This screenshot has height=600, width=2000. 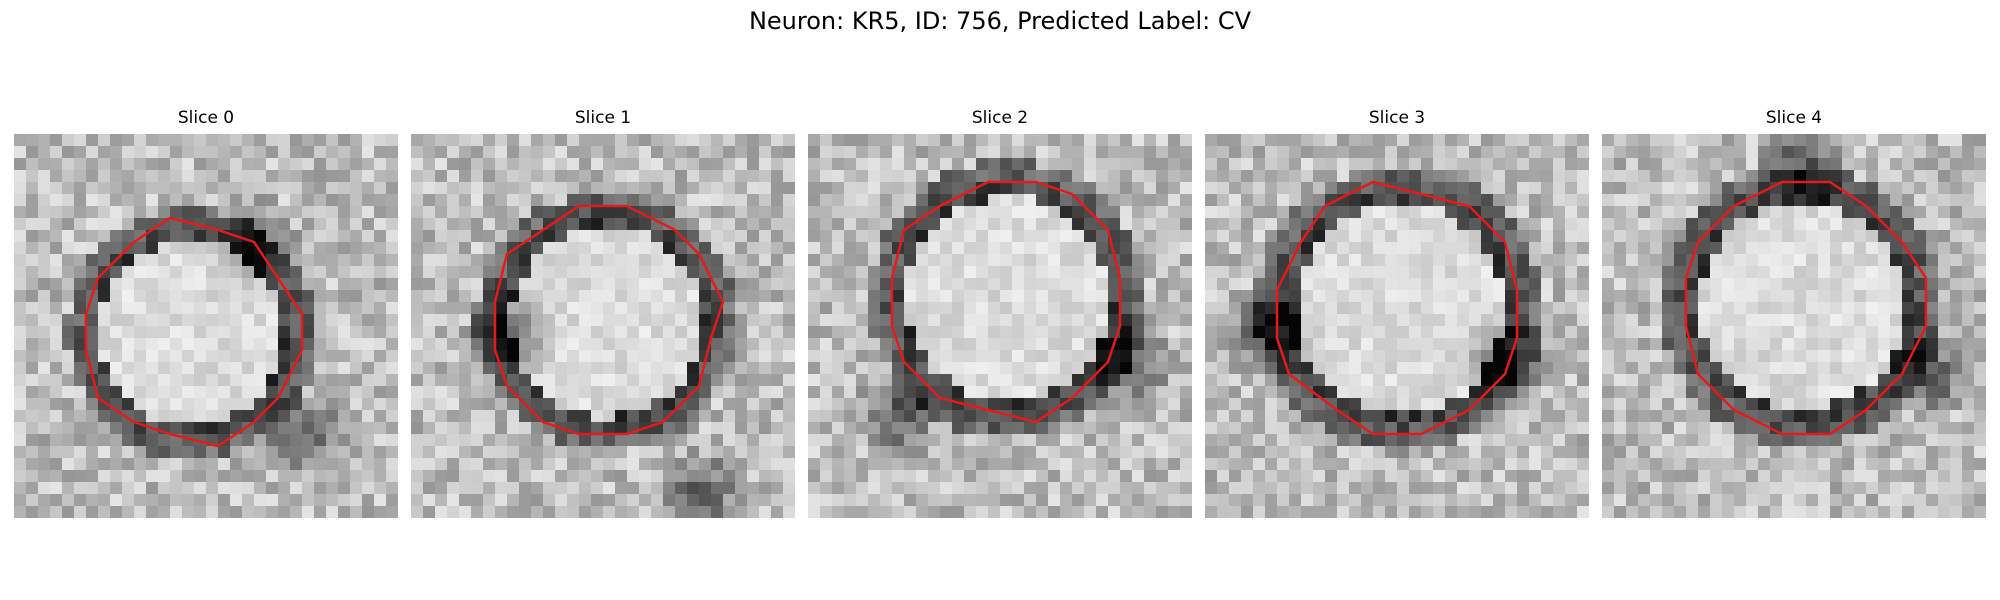 I want to click on slice-title: Slice 4, so click(x=1794, y=118).